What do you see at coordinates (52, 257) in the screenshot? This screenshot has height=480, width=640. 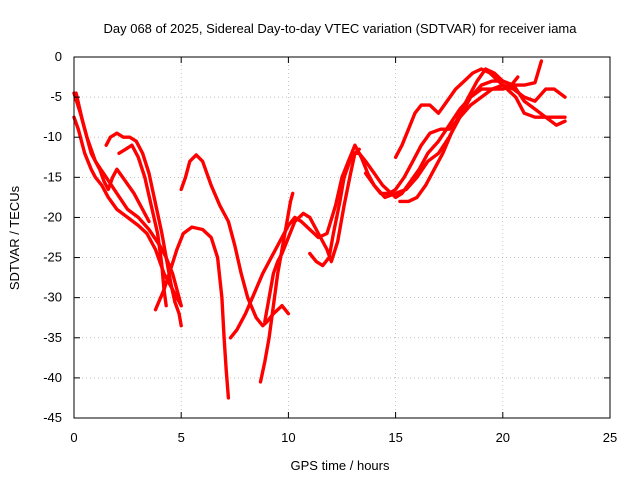 I see `y-tick-label: -25` at bounding box center [52, 257].